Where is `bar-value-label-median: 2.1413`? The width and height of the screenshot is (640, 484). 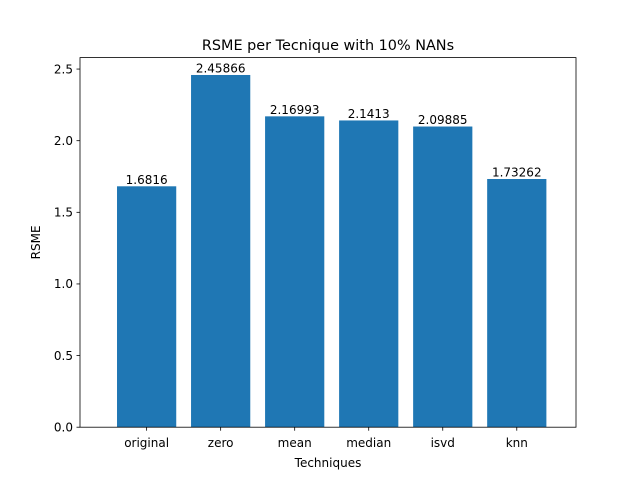 bar-value-label-median: 2.1413 is located at coordinates (369, 114).